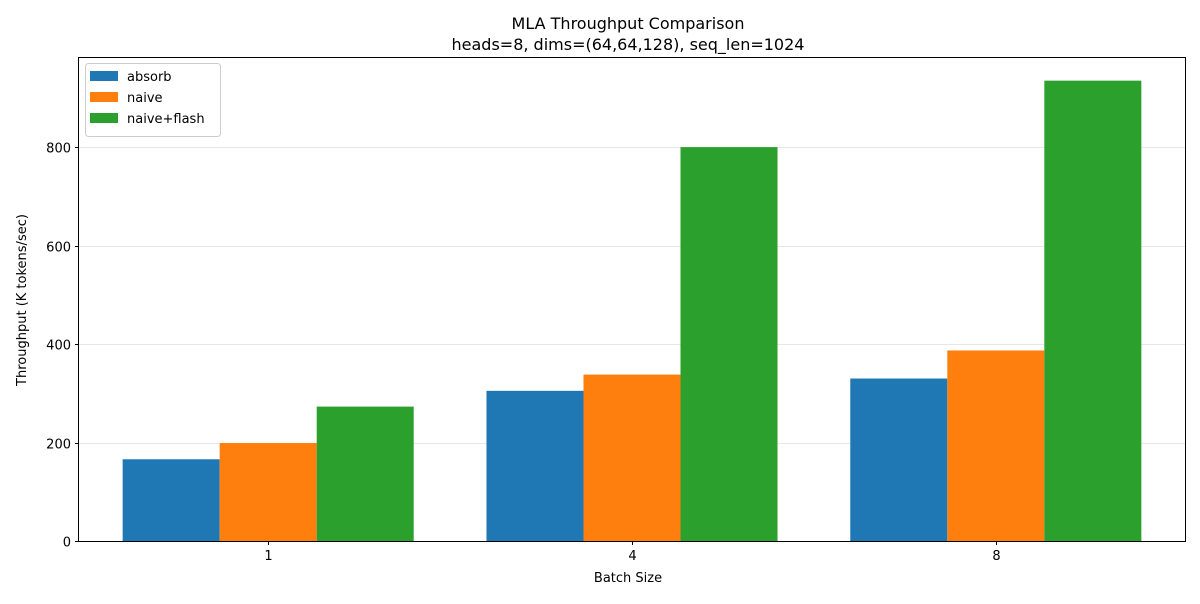 This screenshot has width=1200, height=604. Describe the element at coordinates (58, 248) in the screenshot. I see `y-tick-label: 600` at that location.